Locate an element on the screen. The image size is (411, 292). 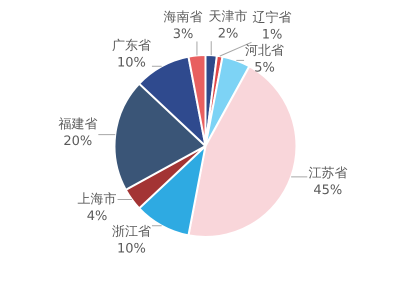
slice-label: 浙江省 is located at coordinates (131, 232).